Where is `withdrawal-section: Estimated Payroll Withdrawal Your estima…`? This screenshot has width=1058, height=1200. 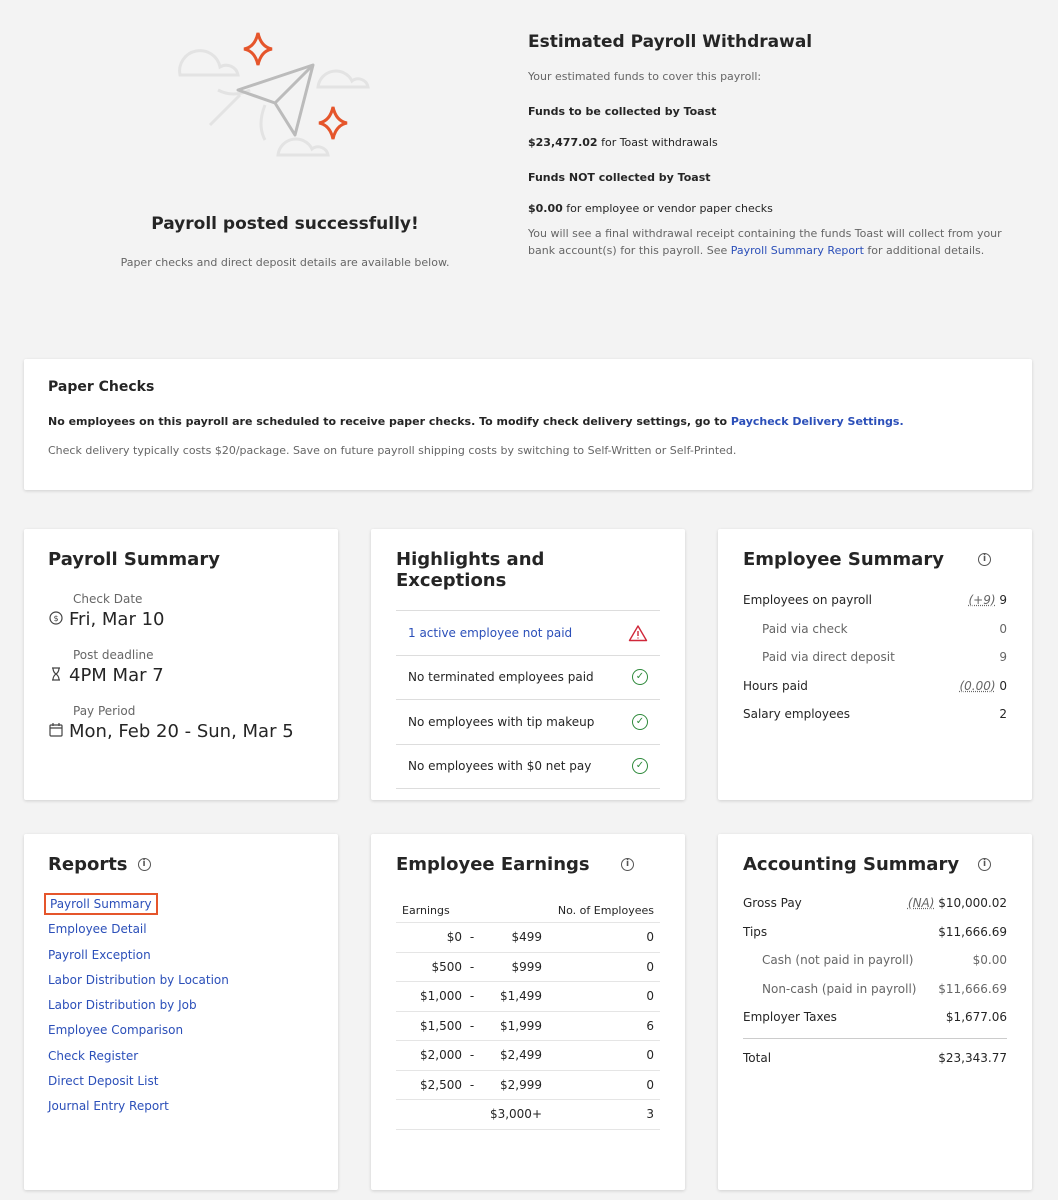 withdrawal-section: Estimated Payroll Withdrawal Your estima… is located at coordinates (768, 145).